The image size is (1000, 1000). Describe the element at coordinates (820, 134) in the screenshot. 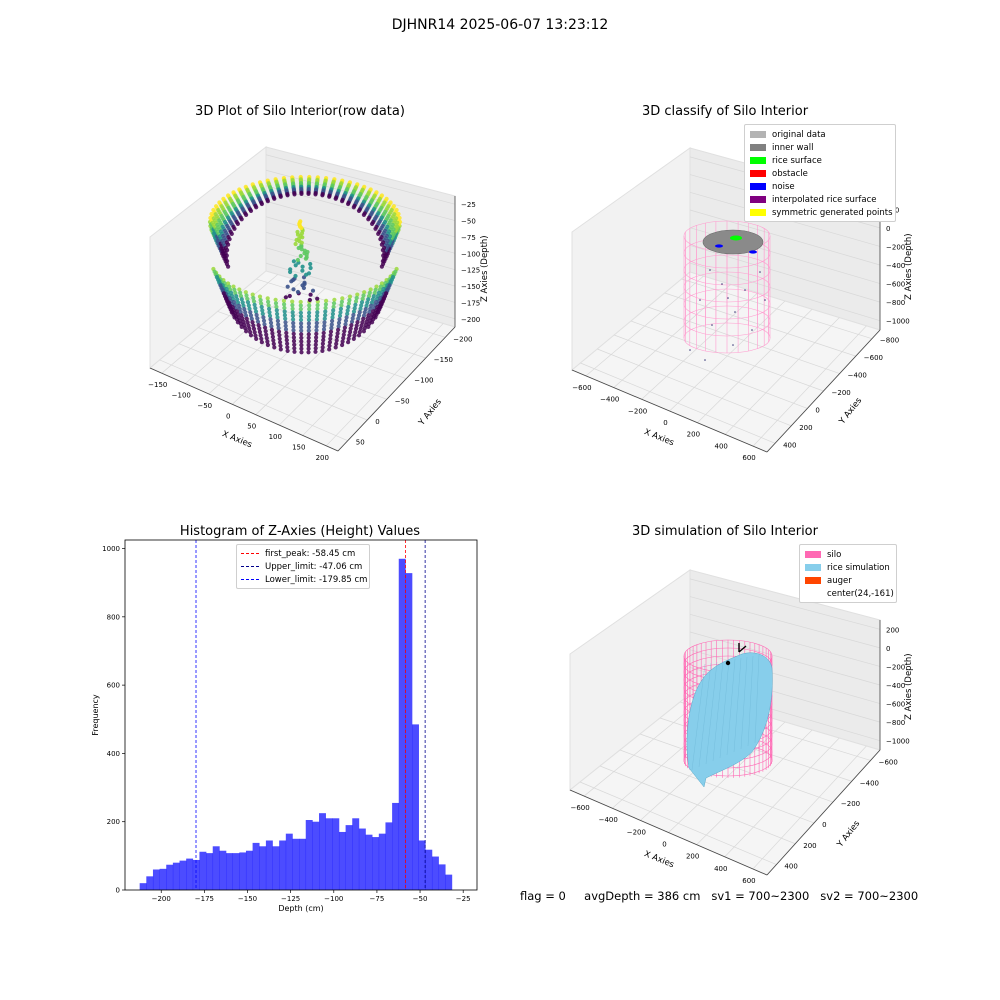

I see `legend-entry: original data` at that location.